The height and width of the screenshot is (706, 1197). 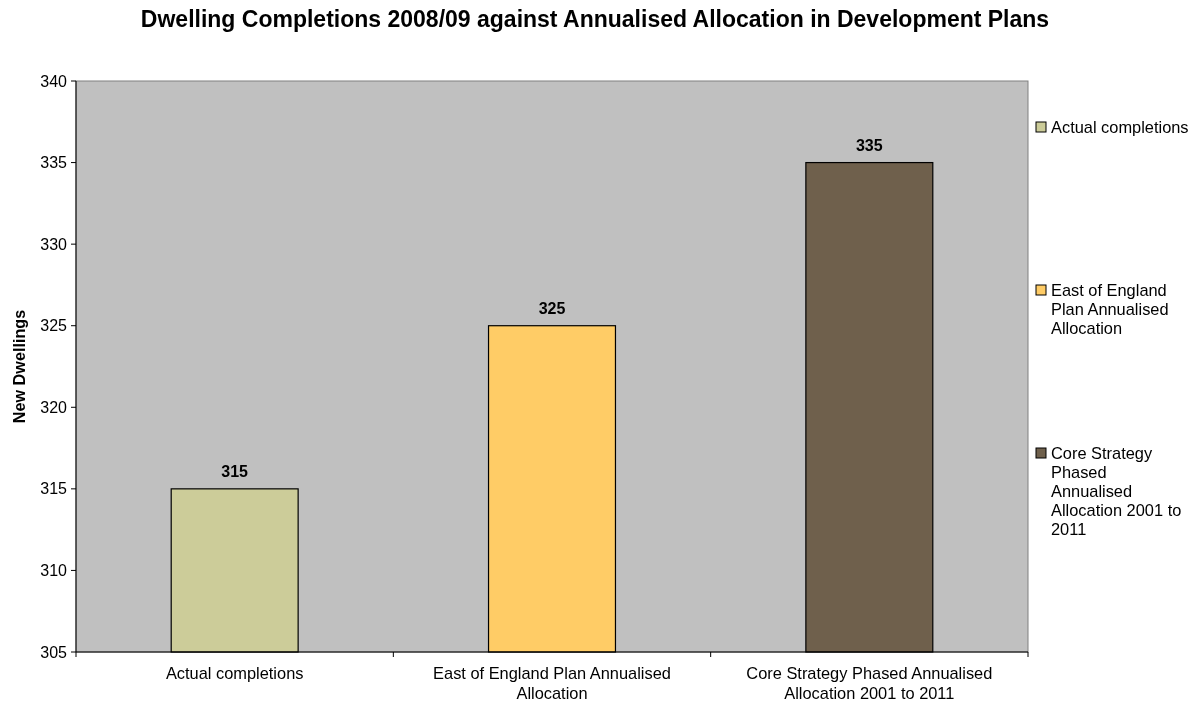 I want to click on data-label: 325, so click(x=552, y=308).